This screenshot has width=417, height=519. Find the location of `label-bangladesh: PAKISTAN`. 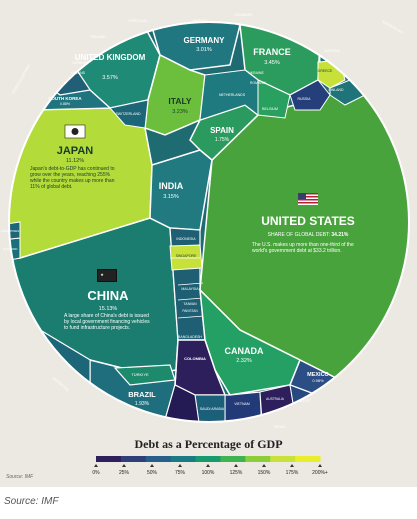

label-bangladesh: PAKISTAN is located at coordinates (190, 311).